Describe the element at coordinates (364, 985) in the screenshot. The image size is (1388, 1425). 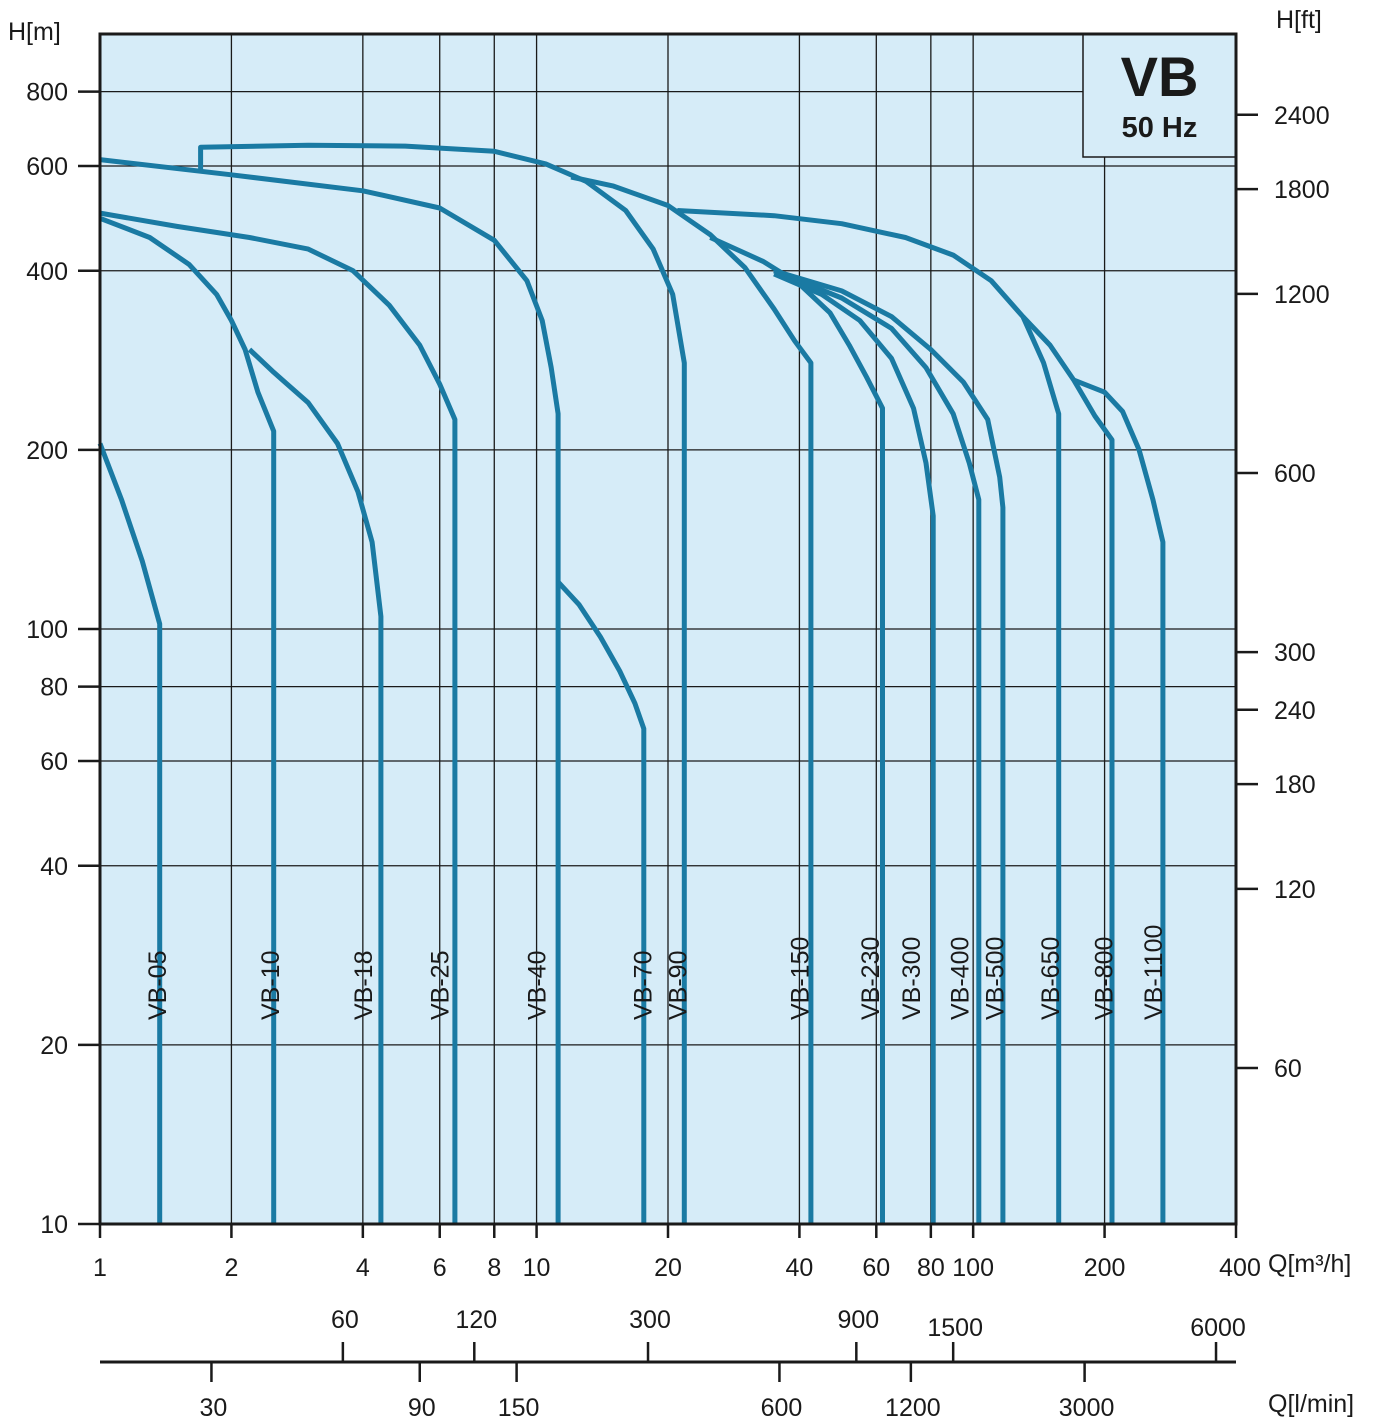
I see `curve-label: VB-18` at that location.